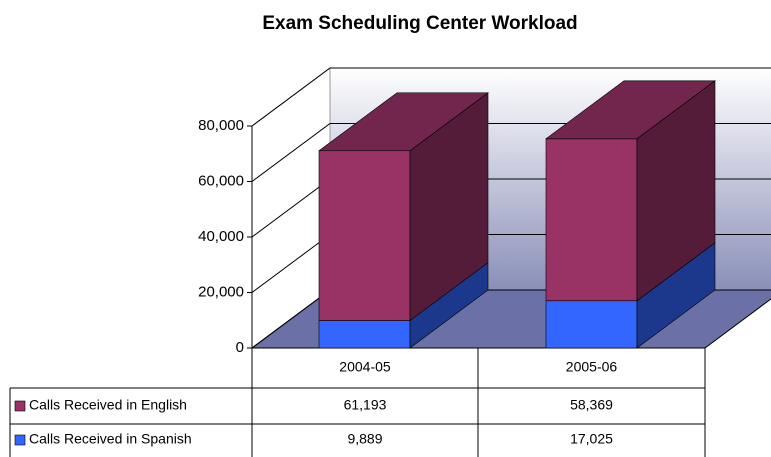 Image resolution: width=771 pixels, height=457 pixels. What do you see at coordinates (591, 405) in the screenshot?
I see `table-value: 58,369` at bounding box center [591, 405].